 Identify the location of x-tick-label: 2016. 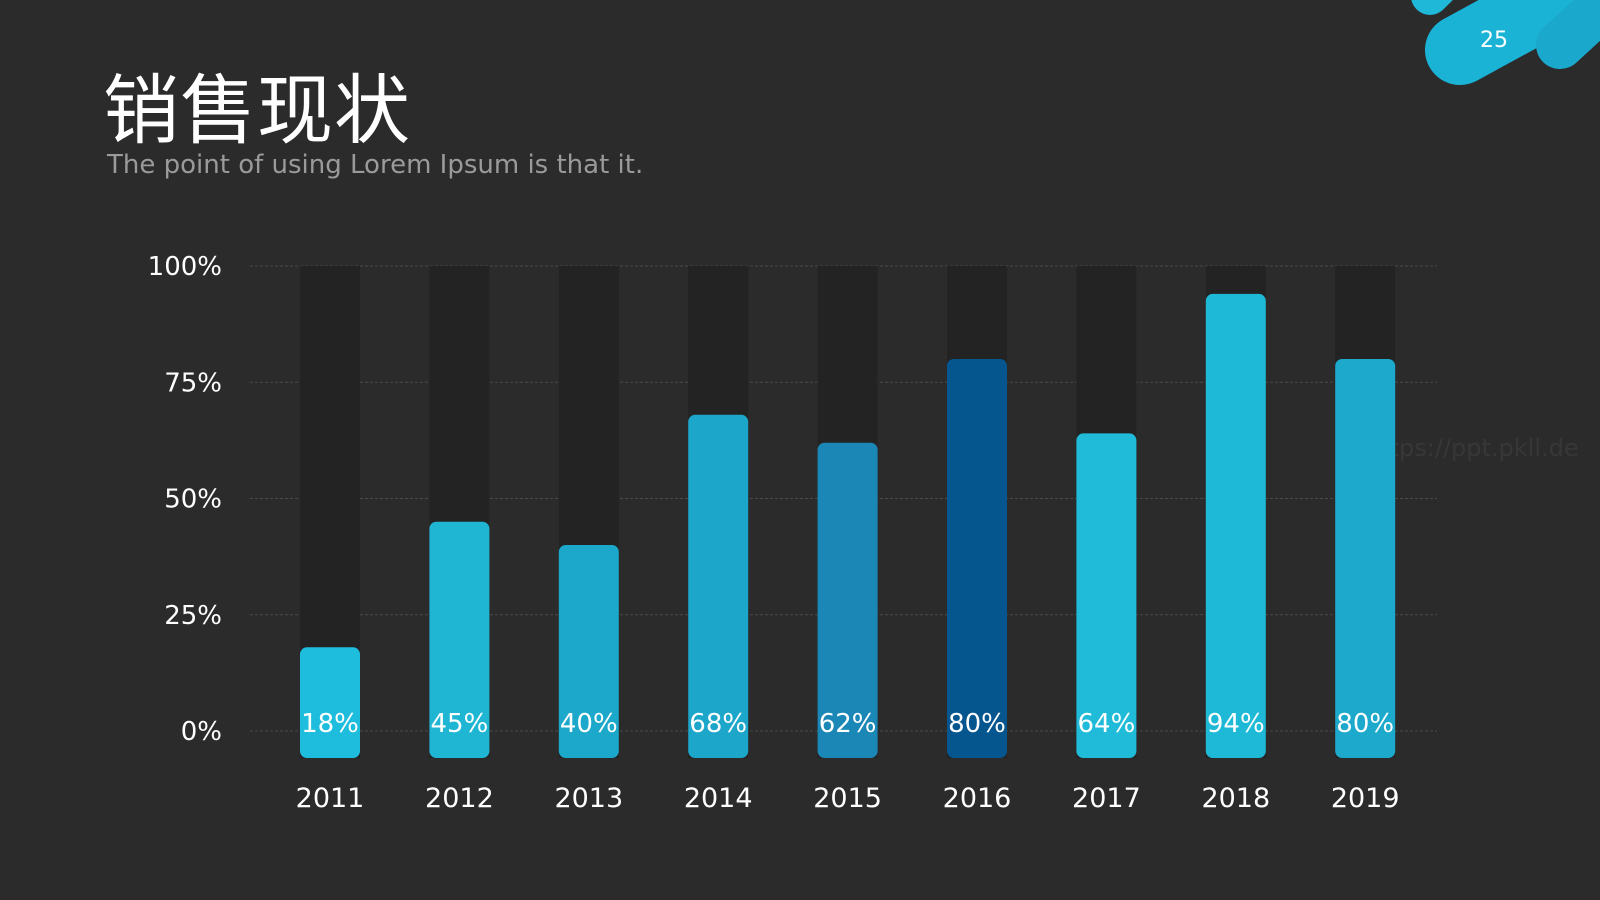
(977, 798).